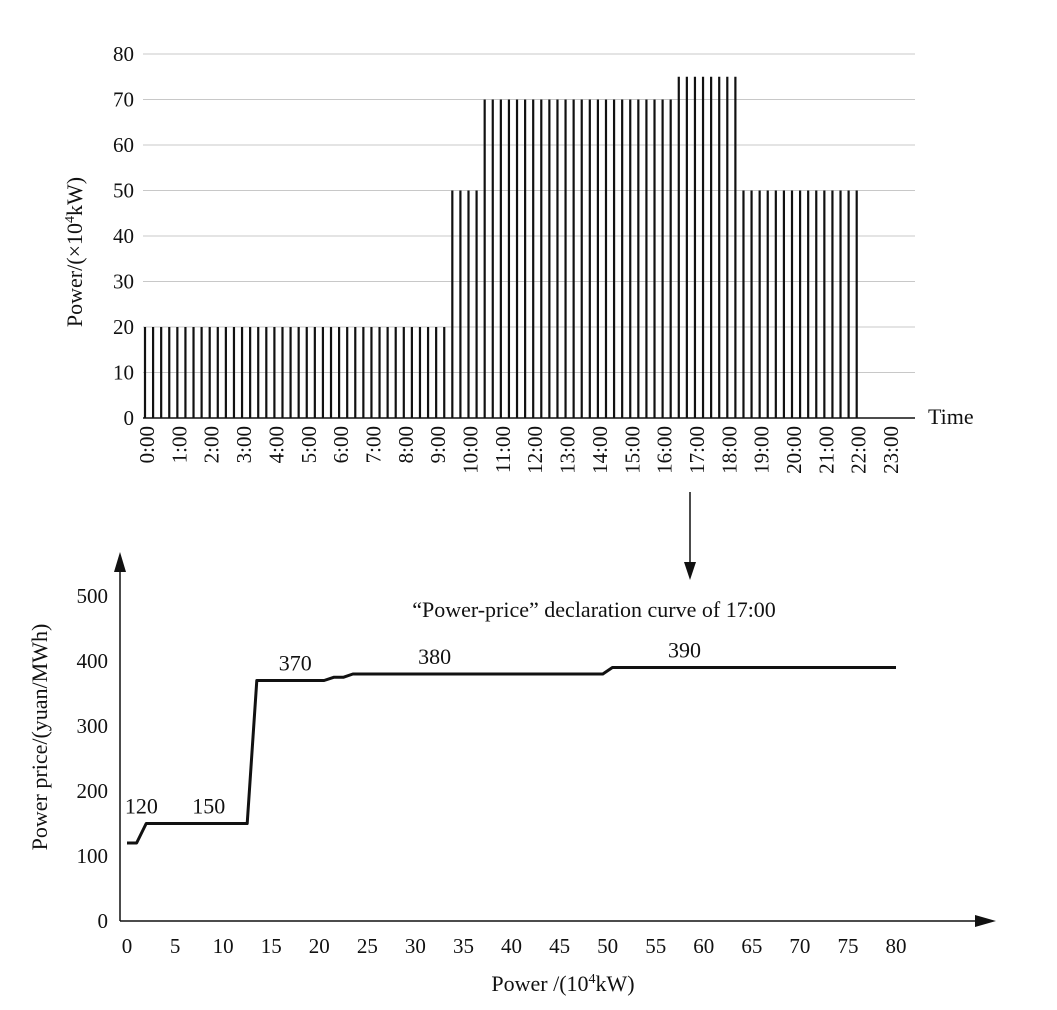 Image resolution: width=1057 pixels, height=1010 pixels. I want to click on bottom-x-tick-label: 55, so click(655, 946).